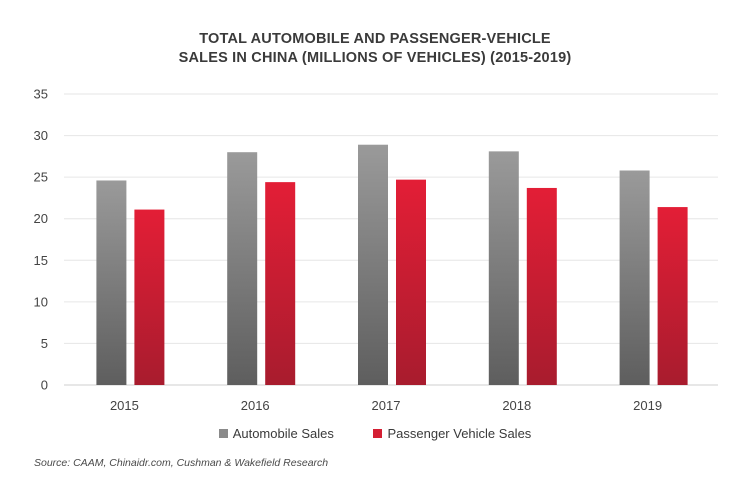 The width and height of the screenshot is (750, 500). Describe the element at coordinates (375, 39) in the screenshot. I see `chart-title-line-1: TOTAL AUTOMOBILE AND PASSENGER-VEHICLE` at that location.